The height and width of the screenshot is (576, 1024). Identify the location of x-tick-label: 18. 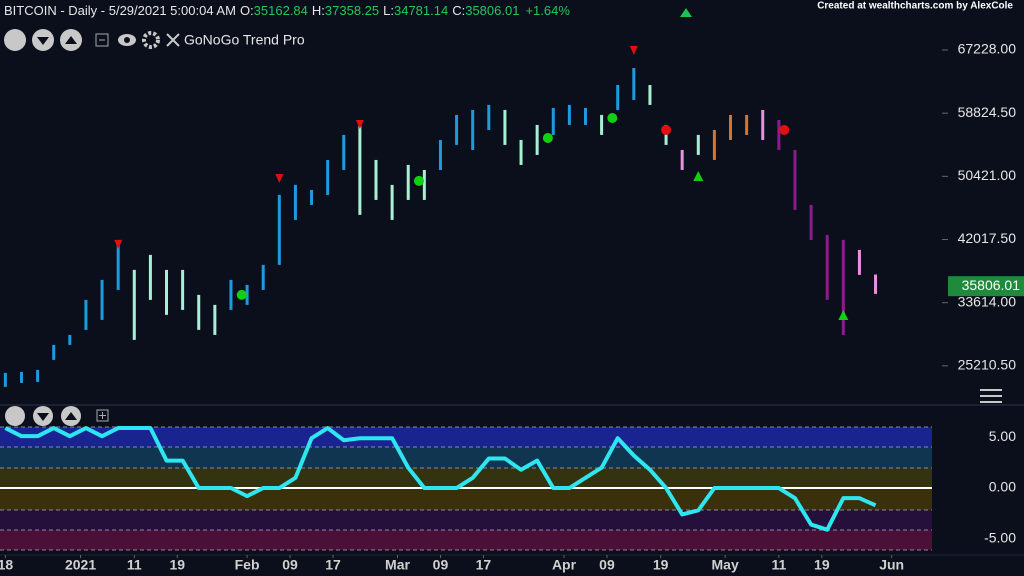
(6, 565).